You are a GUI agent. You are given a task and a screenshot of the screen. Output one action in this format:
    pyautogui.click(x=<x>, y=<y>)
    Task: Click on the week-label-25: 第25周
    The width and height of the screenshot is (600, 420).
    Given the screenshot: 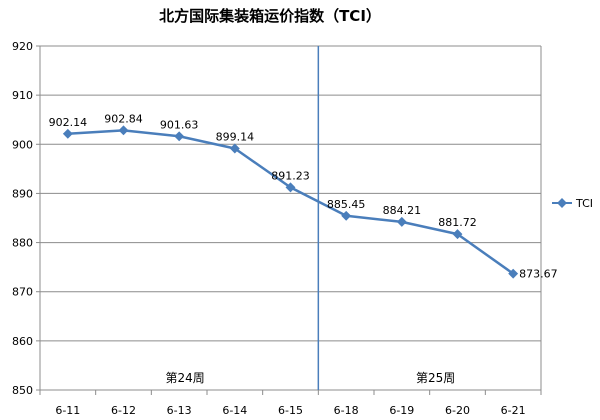 What is the action you would take?
    pyautogui.click(x=435, y=378)
    